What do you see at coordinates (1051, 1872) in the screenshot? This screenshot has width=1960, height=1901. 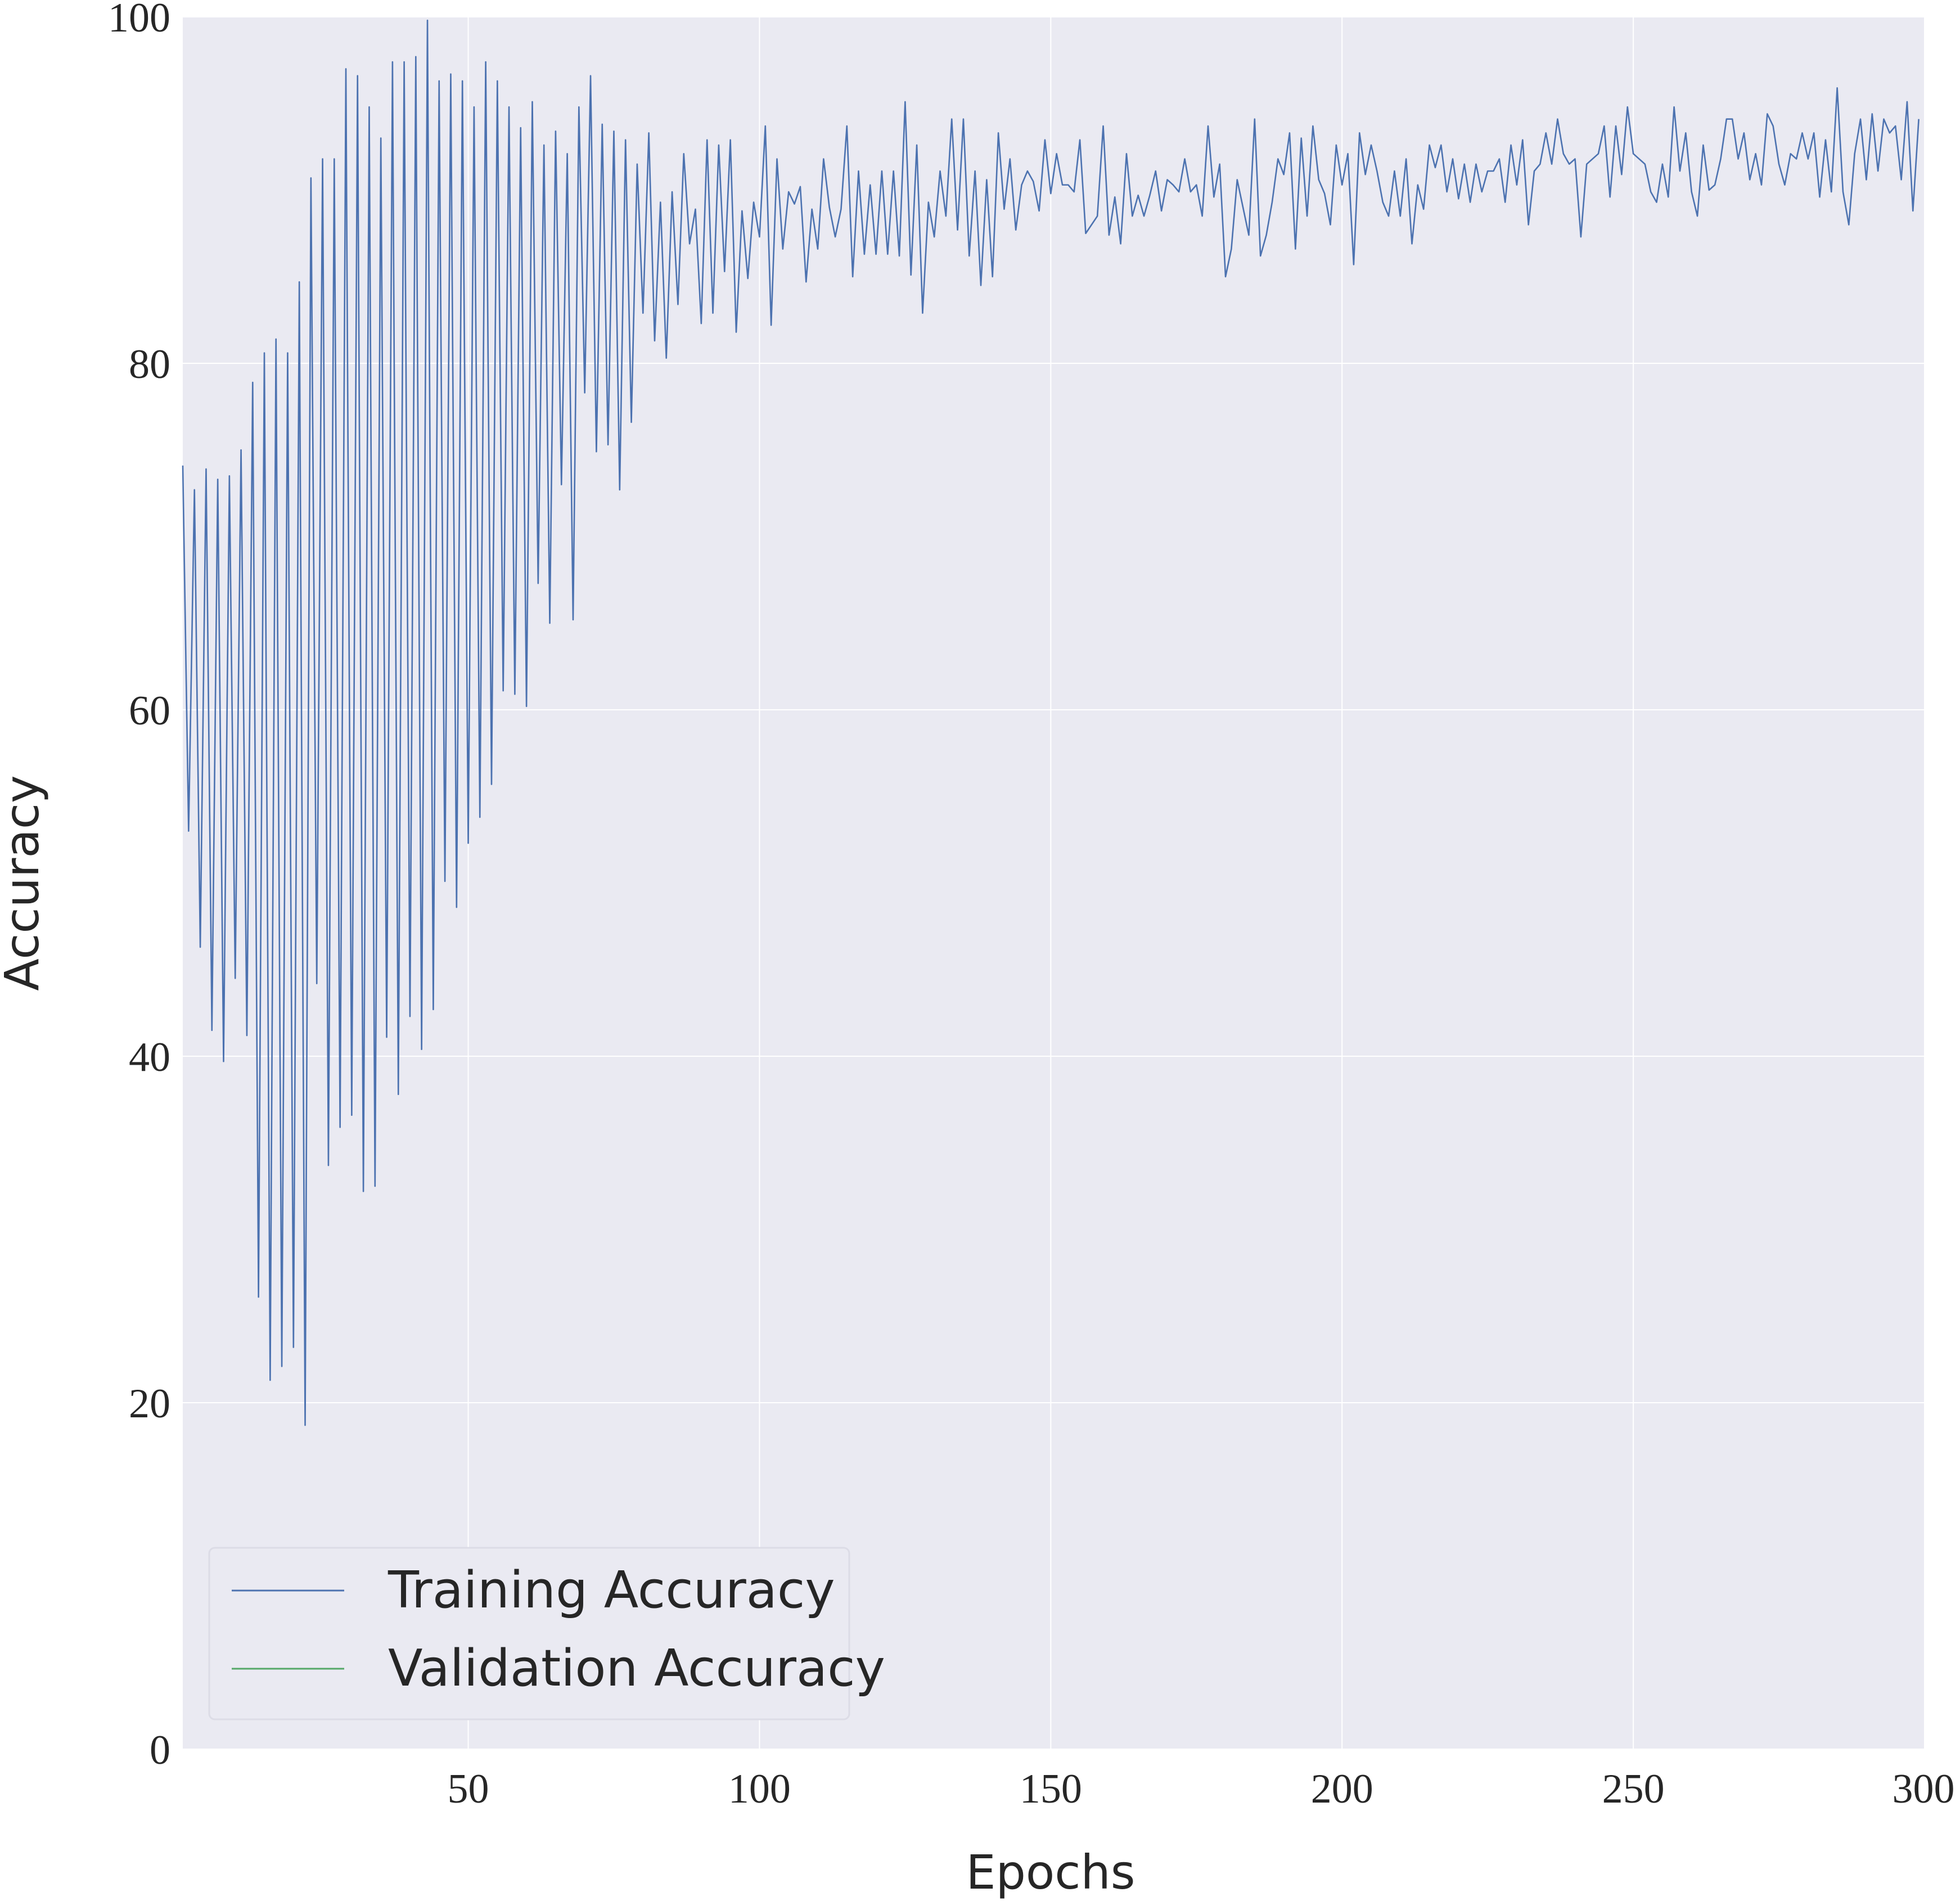 I see `x-axis-label: Epochs` at bounding box center [1051, 1872].